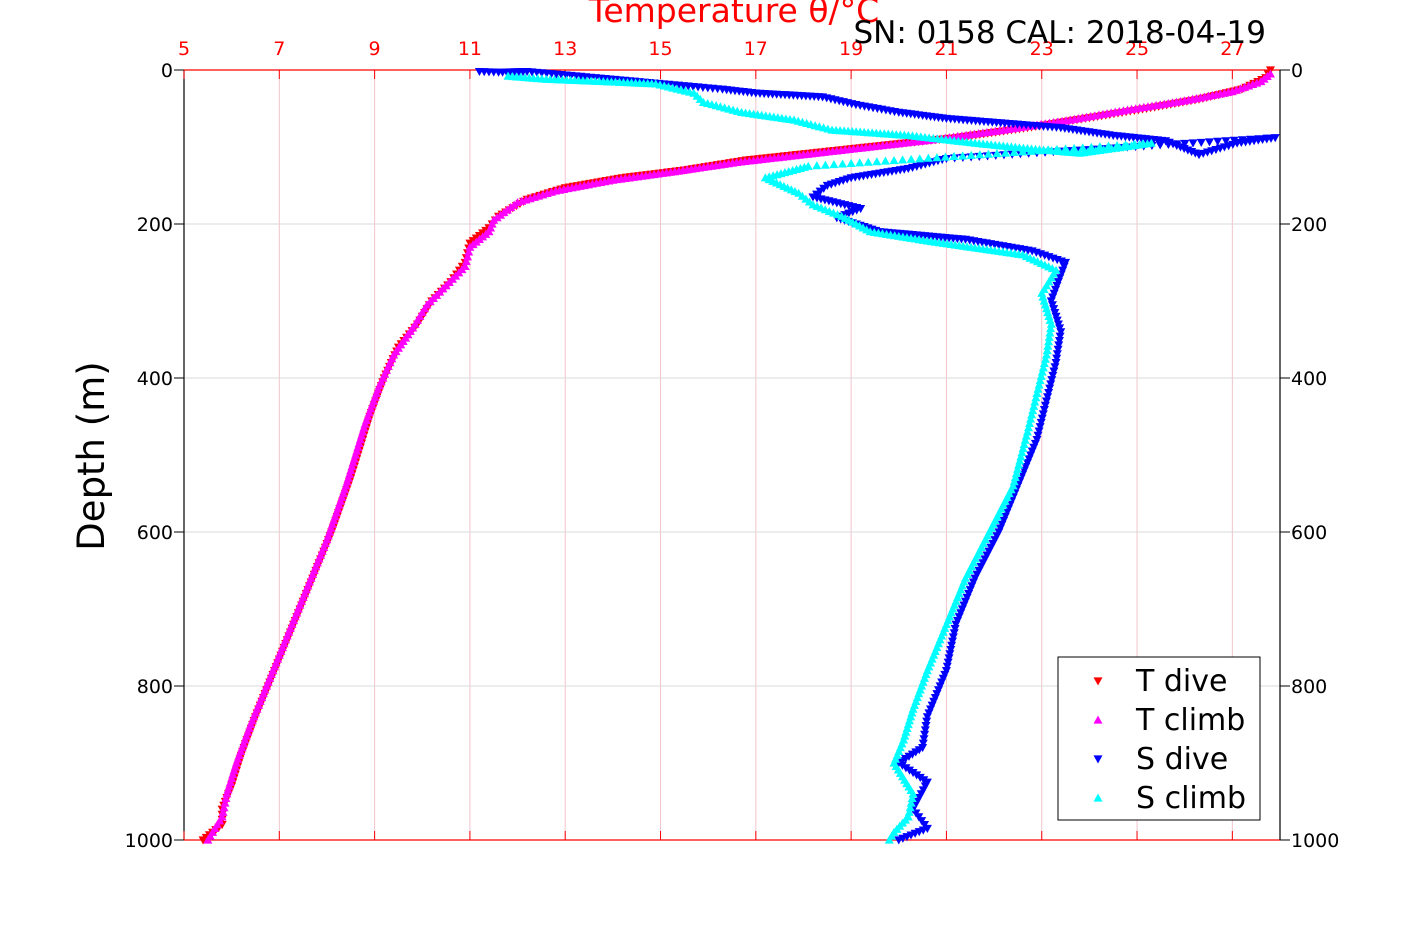 The height and width of the screenshot is (945, 1417). Describe the element at coordinates (660, 49) in the screenshot. I see `x-tick-label: 15` at that location.